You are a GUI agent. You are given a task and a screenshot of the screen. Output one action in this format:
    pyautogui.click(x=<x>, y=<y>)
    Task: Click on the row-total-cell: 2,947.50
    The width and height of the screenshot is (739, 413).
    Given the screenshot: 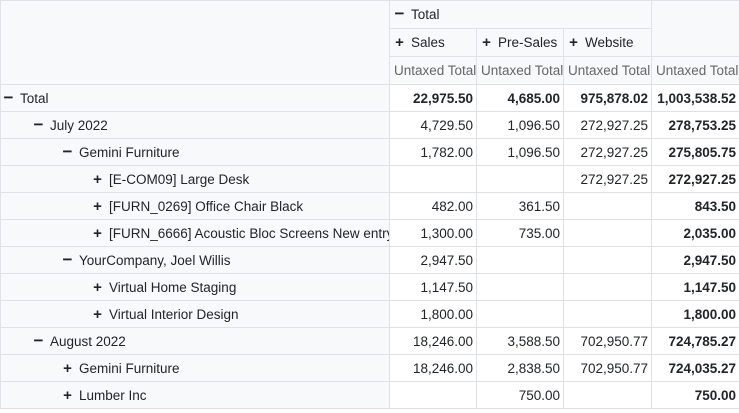 What is the action you would take?
    pyautogui.click(x=695, y=260)
    